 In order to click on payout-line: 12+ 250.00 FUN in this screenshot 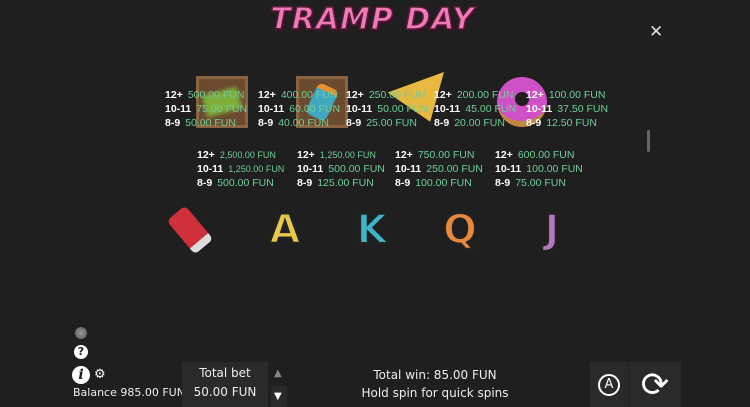, I will do `click(387, 95)`.